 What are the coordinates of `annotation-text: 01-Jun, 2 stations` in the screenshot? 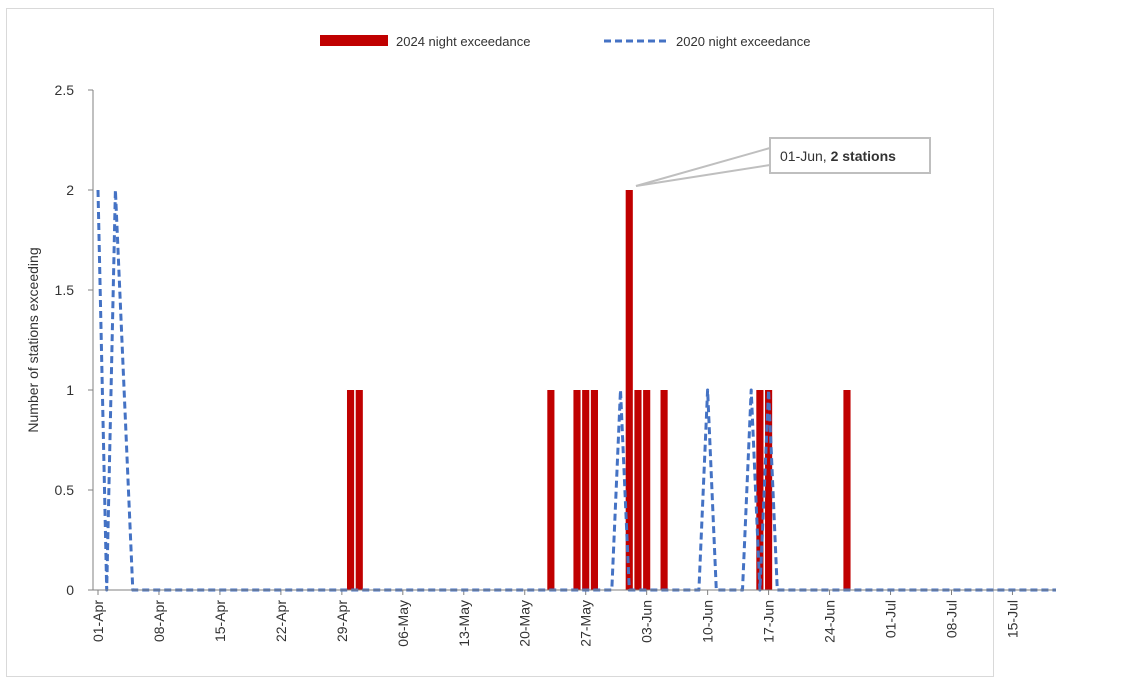 It's located at (838, 156).